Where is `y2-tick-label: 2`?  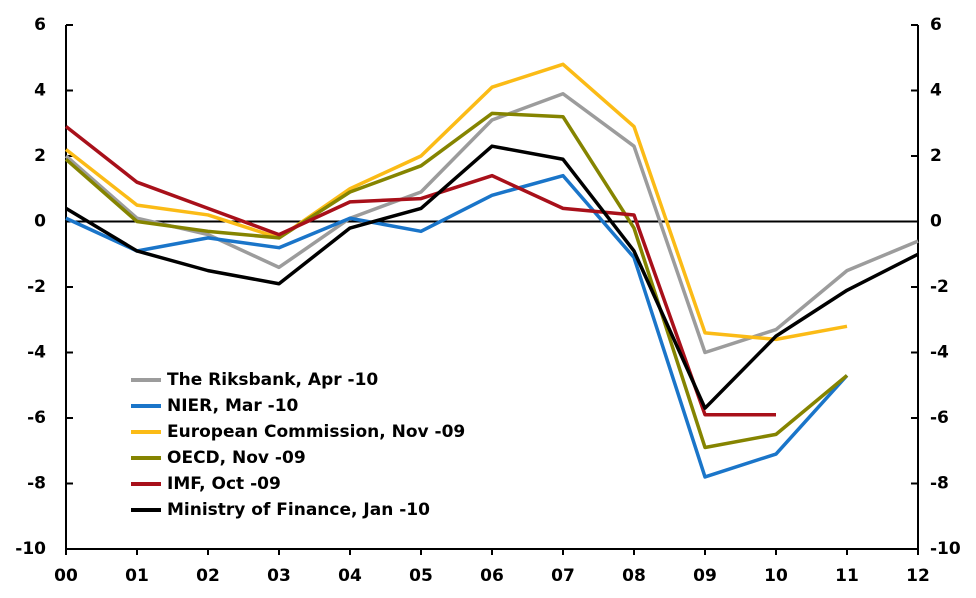
y2-tick-label: 2 is located at coordinates (936, 156).